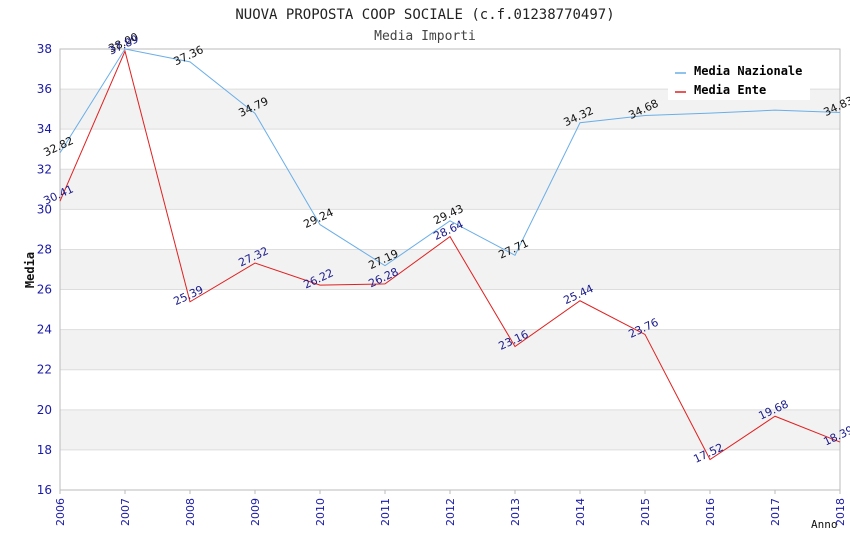 The width and height of the screenshot is (850, 550). What do you see at coordinates (385, 512) in the screenshot?
I see `x-tick-label: 2011` at bounding box center [385, 512].